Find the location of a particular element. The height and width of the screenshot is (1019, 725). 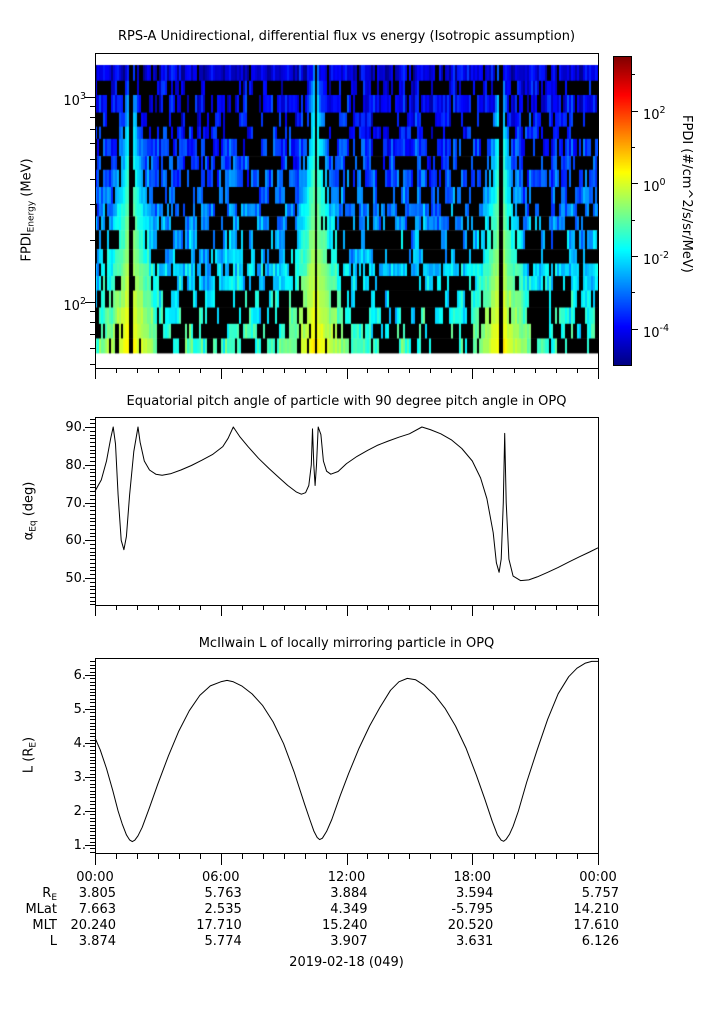

ephemeris-value: 14.210 is located at coordinates (596, 909).